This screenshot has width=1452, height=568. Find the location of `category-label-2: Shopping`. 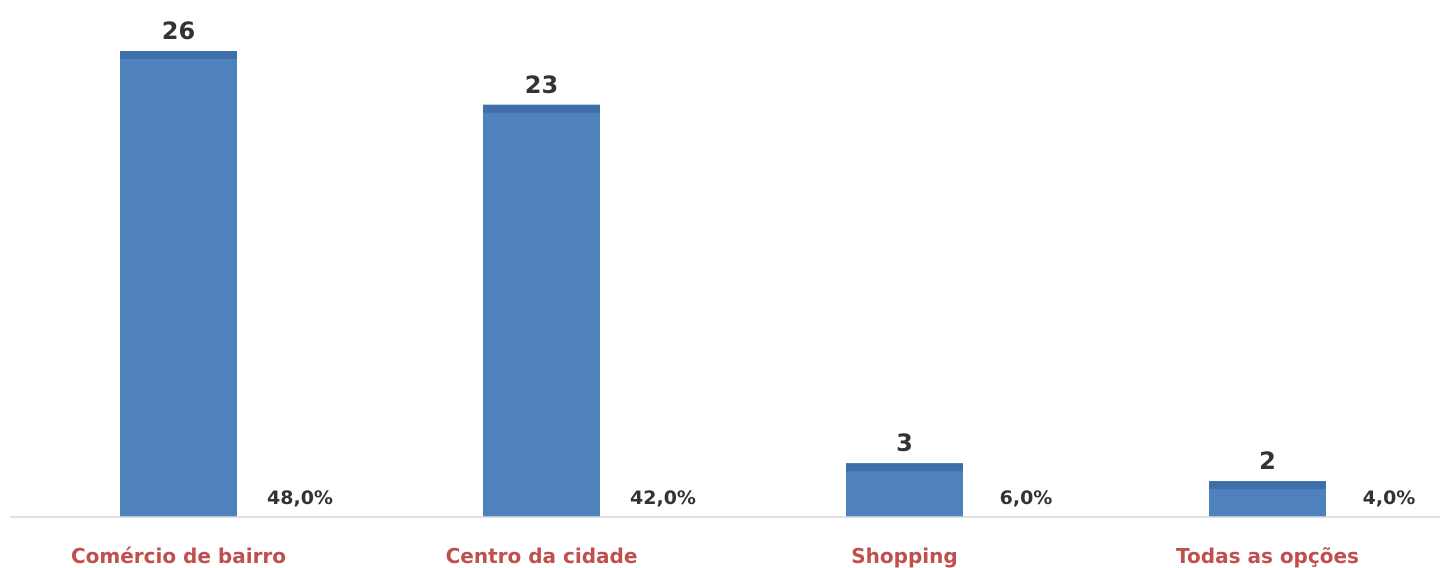

category-label-2: Shopping is located at coordinates (904, 556).